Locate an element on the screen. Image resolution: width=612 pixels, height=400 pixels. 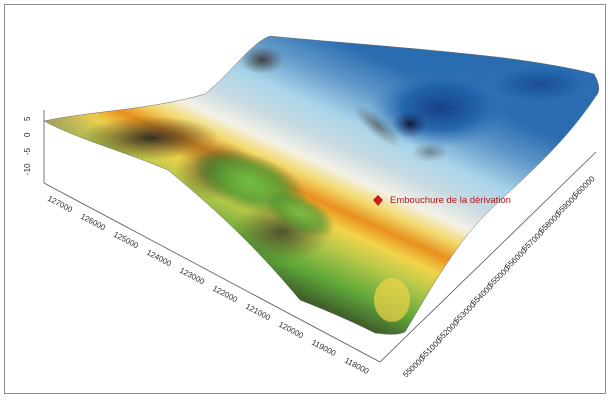
left-tick-label: 123000 is located at coordinates (192, 276).